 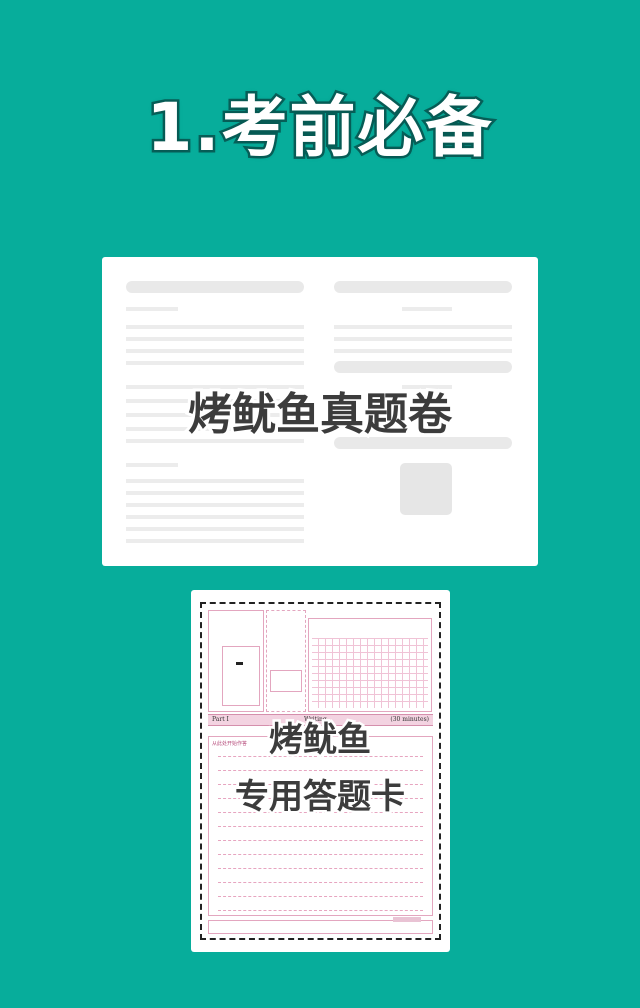 I want to click on exam-paper-label: 烤鱿鱼真题卷, so click(x=320, y=414).